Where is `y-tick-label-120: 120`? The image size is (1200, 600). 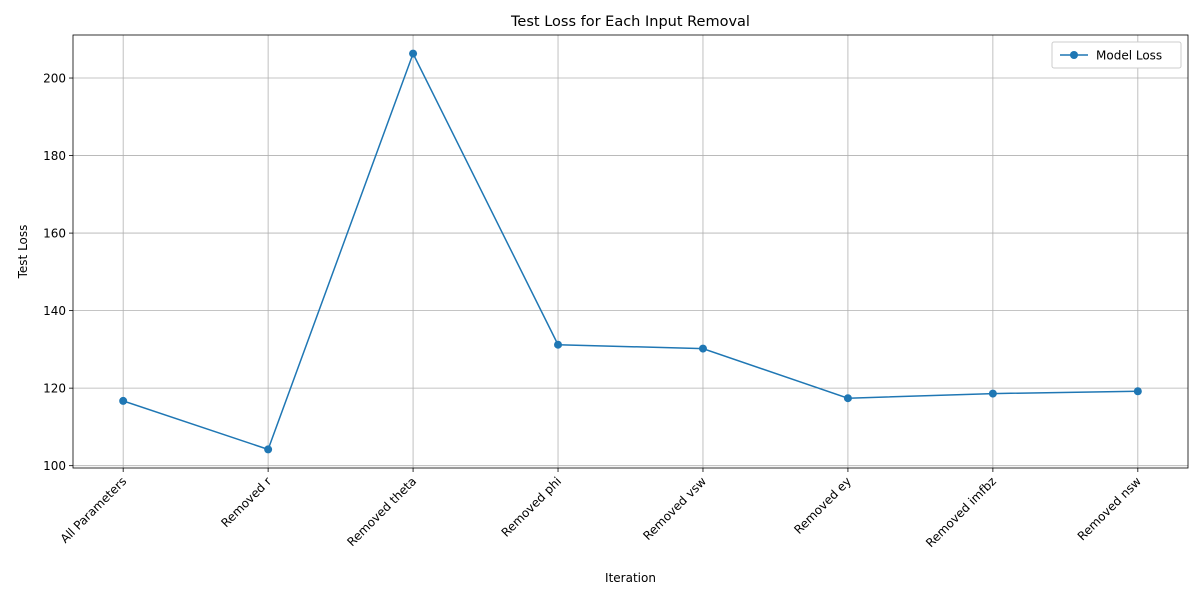 y-tick-label-120: 120 is located at coordinates (54, 389).